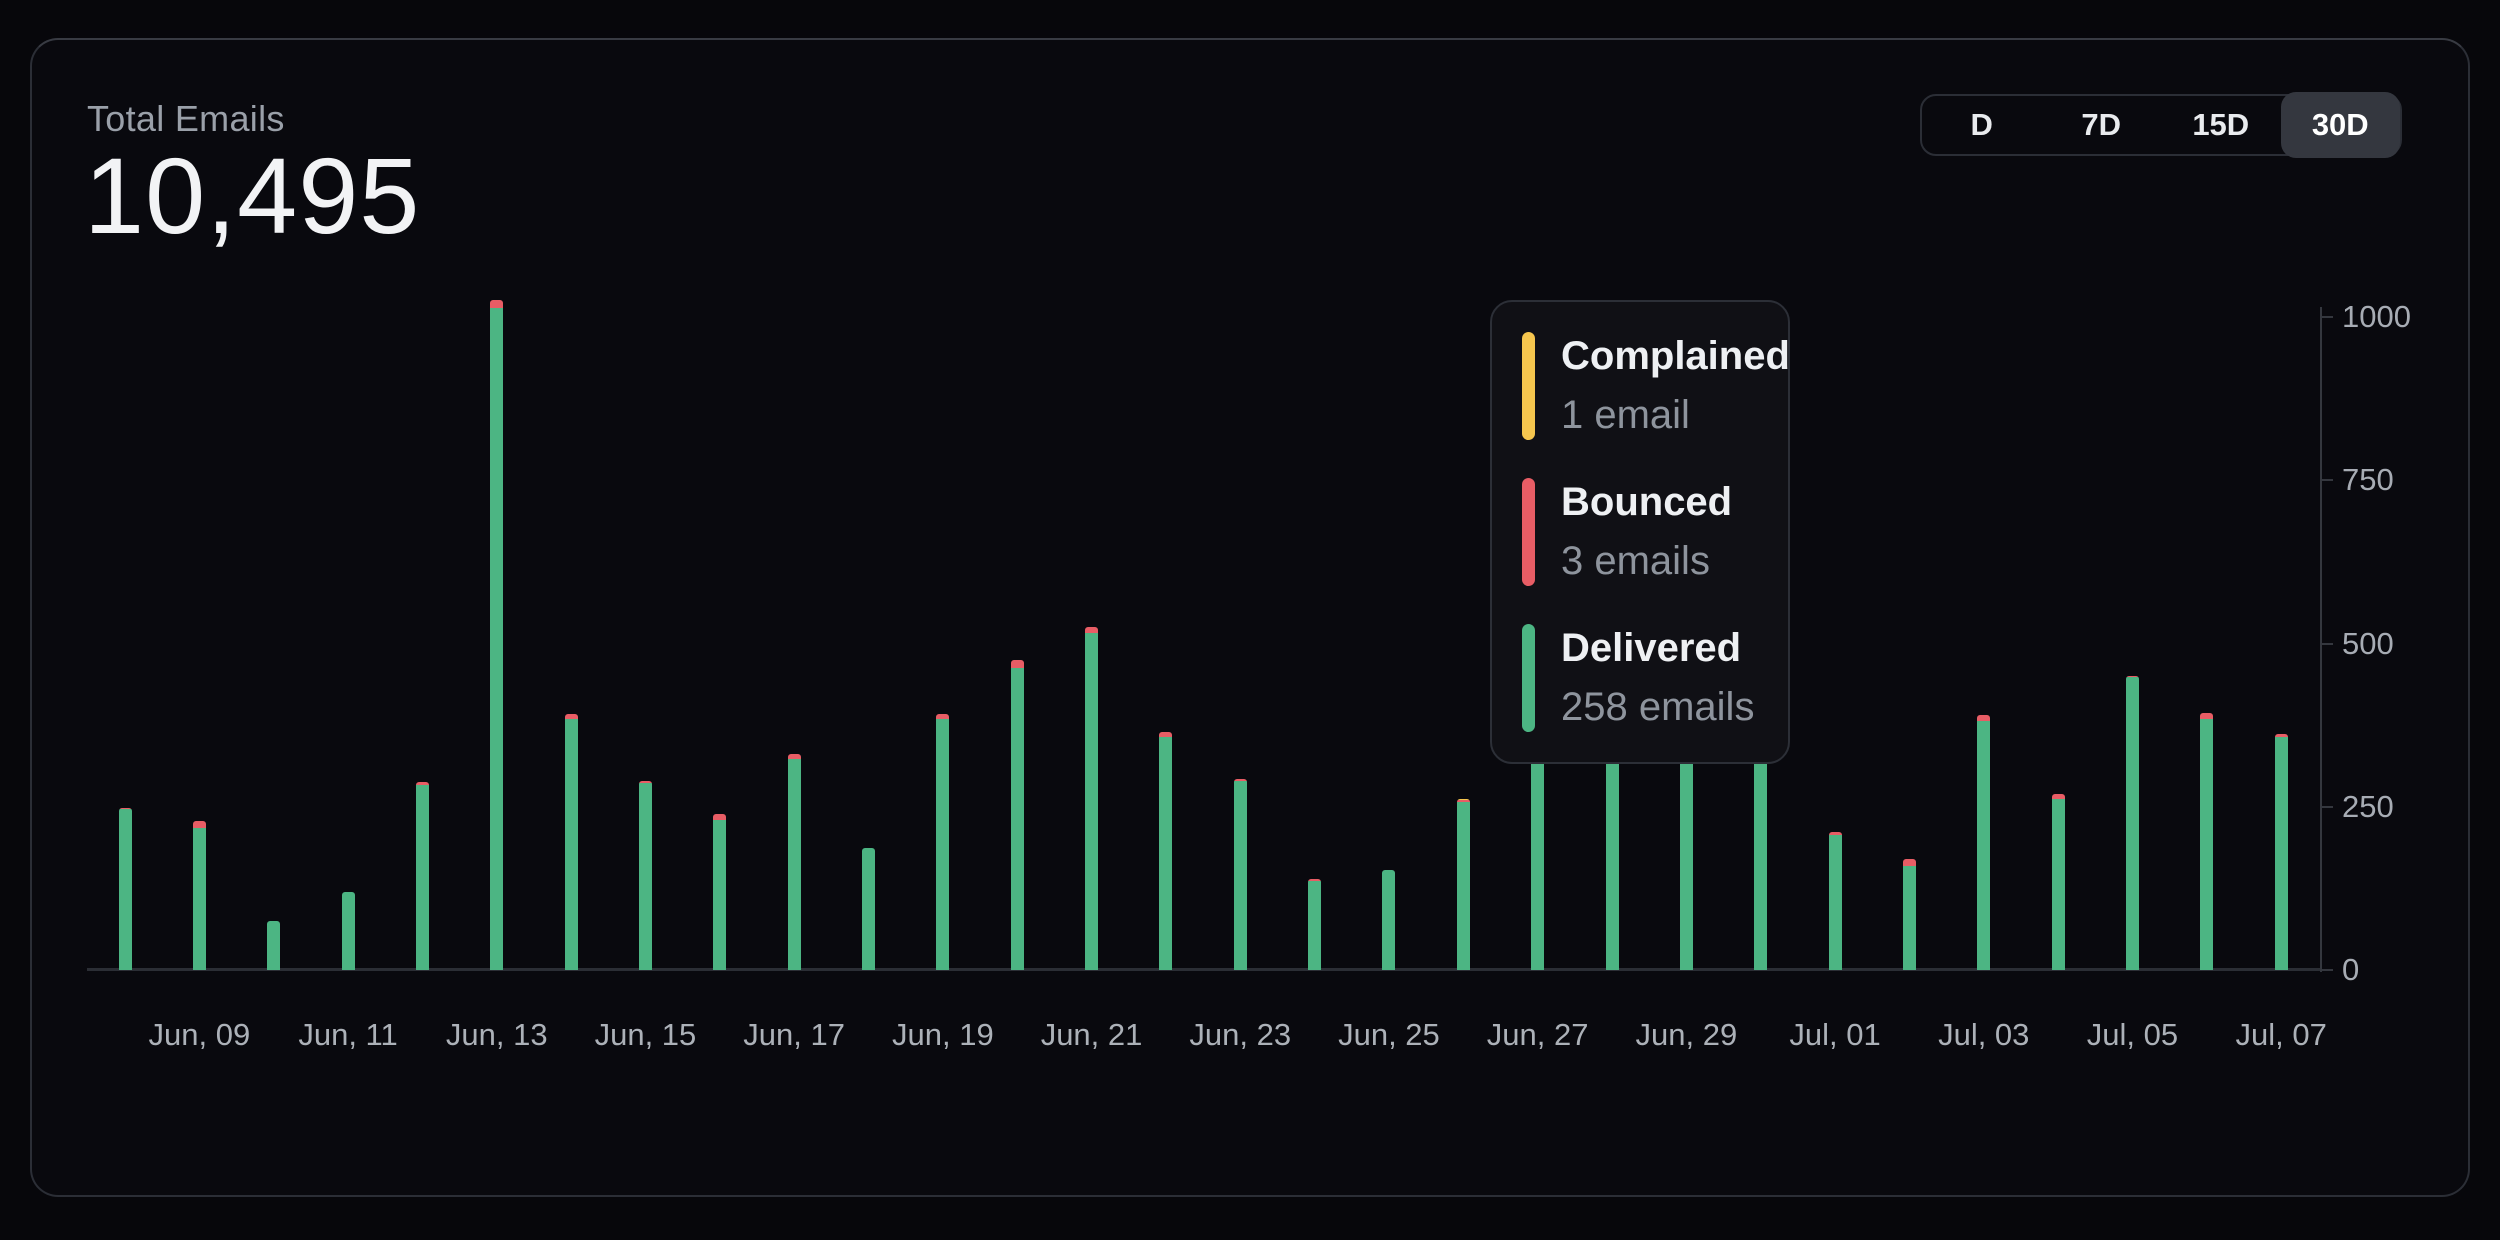 This screenshot has height=1240, width=2500. I want to click on x-axis-tick-label: Jul, 01, so click(1835, 1034).